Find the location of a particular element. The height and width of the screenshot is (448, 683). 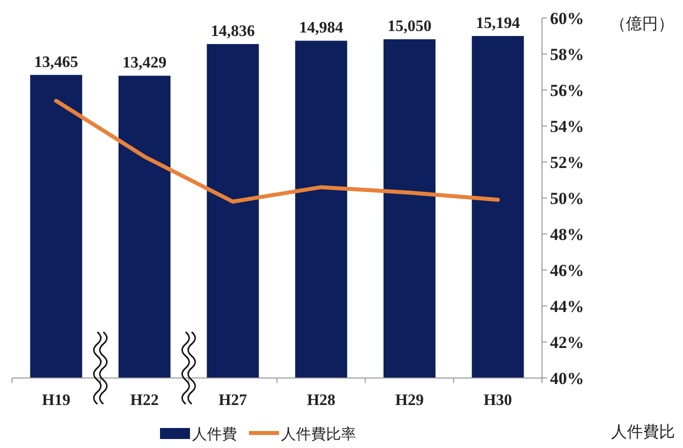

x-tick-label: H19 is located at coordinates (56, 400).